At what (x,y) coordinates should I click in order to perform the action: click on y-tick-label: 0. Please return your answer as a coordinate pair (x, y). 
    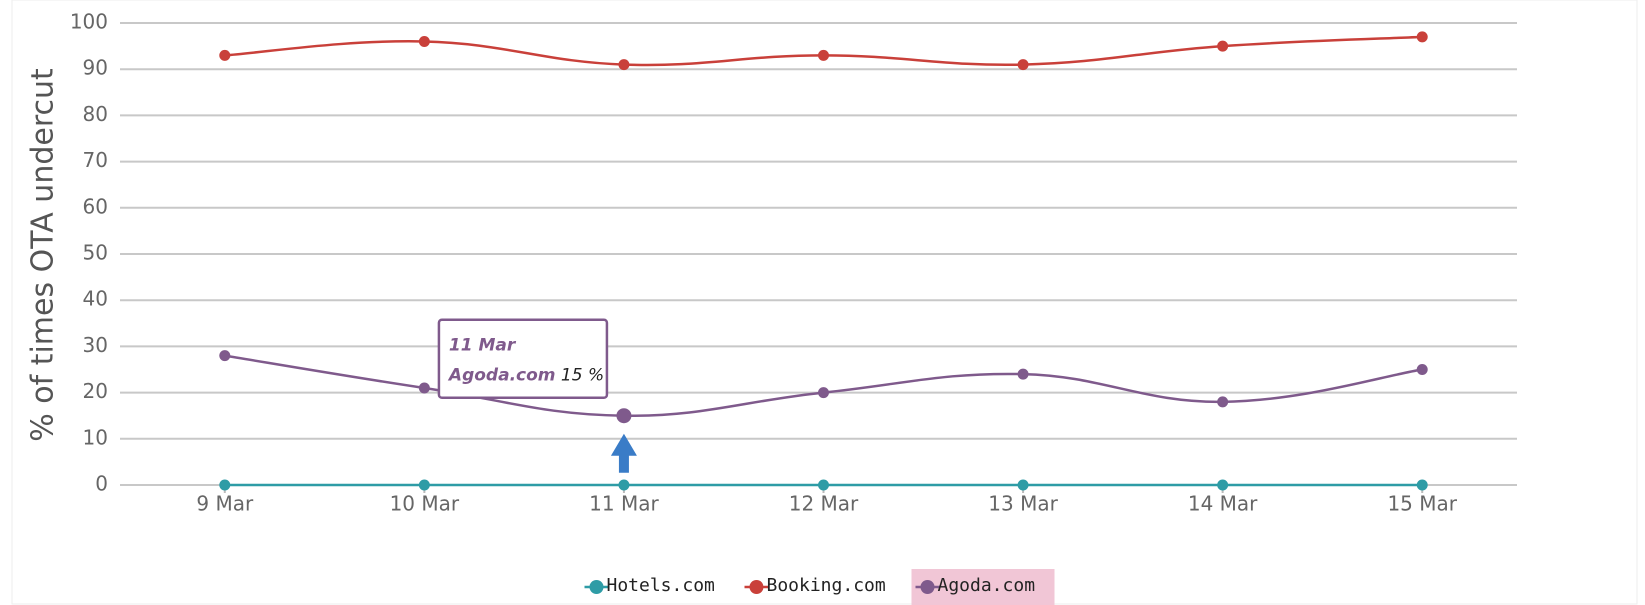
    Looking at the image, I should click on (101, 484).